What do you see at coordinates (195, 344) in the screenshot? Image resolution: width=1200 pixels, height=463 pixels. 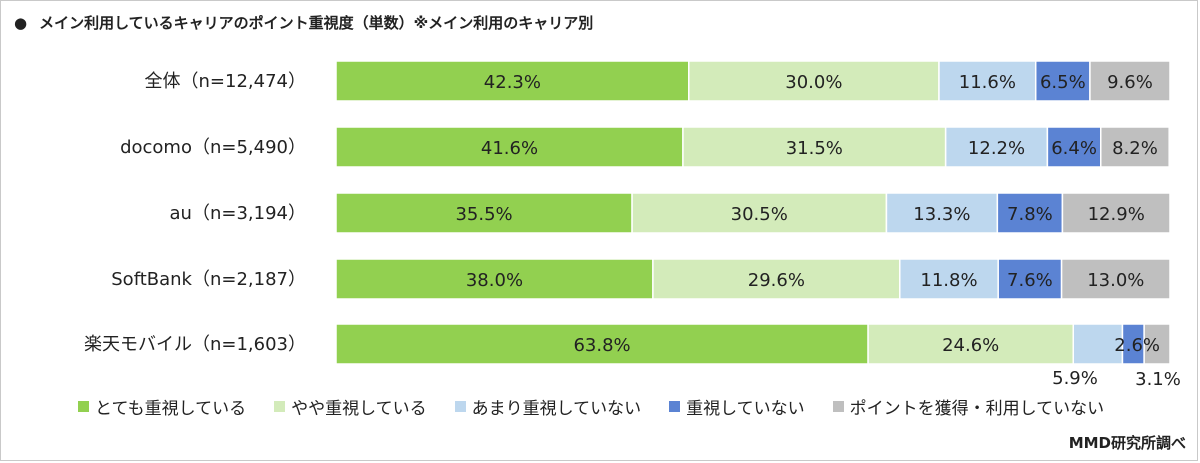 I see `category-label: 楽天モバイル（n=1,603）` at bounding box center [195, 344].